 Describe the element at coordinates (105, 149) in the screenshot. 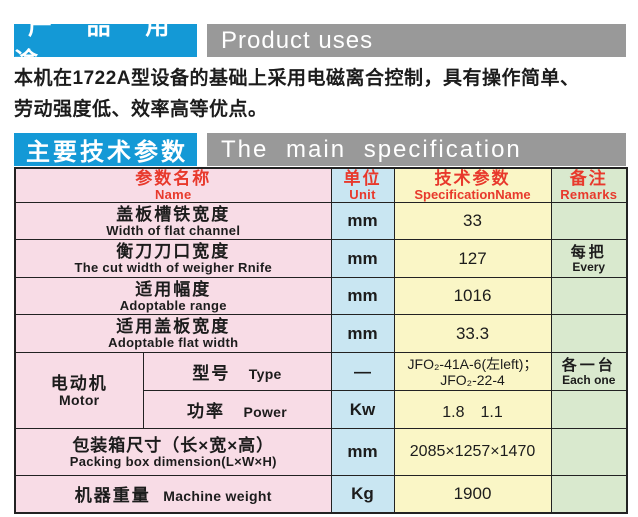

I see `main-specification-title-zh: 主要技术参数` at that location.